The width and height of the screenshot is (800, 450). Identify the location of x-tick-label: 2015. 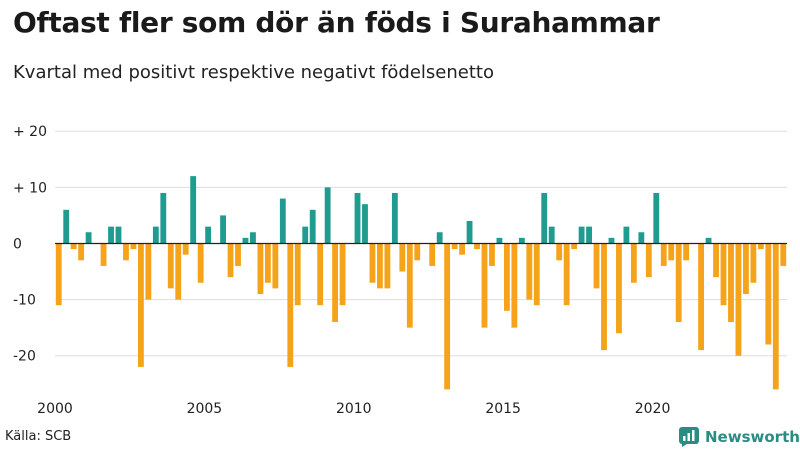
(503, 409).